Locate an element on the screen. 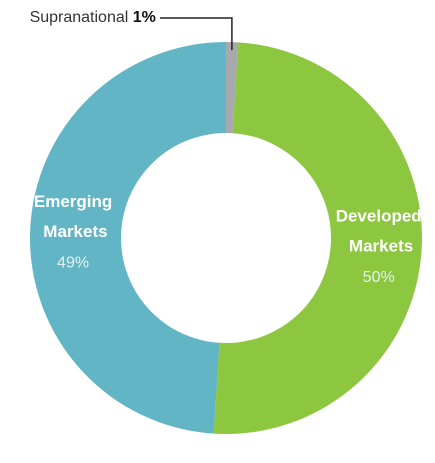 The image size is (435, 463). value-label: 1% is located at coordinates (144, 17).